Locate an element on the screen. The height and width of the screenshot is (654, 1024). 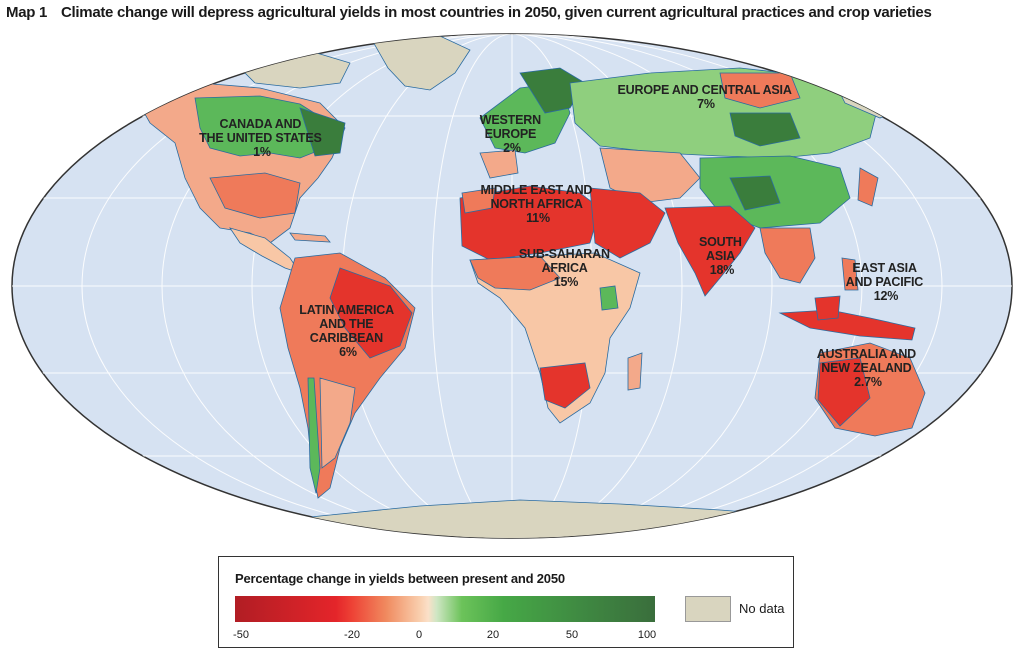
russia-red-north is located at coordinates (760, 90).